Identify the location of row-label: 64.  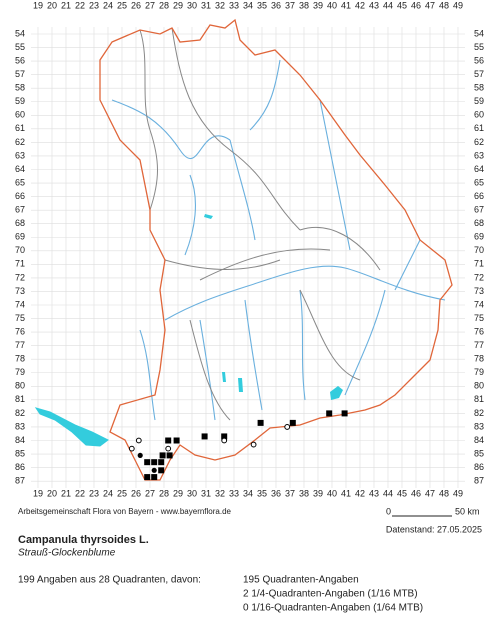
(20, 169).